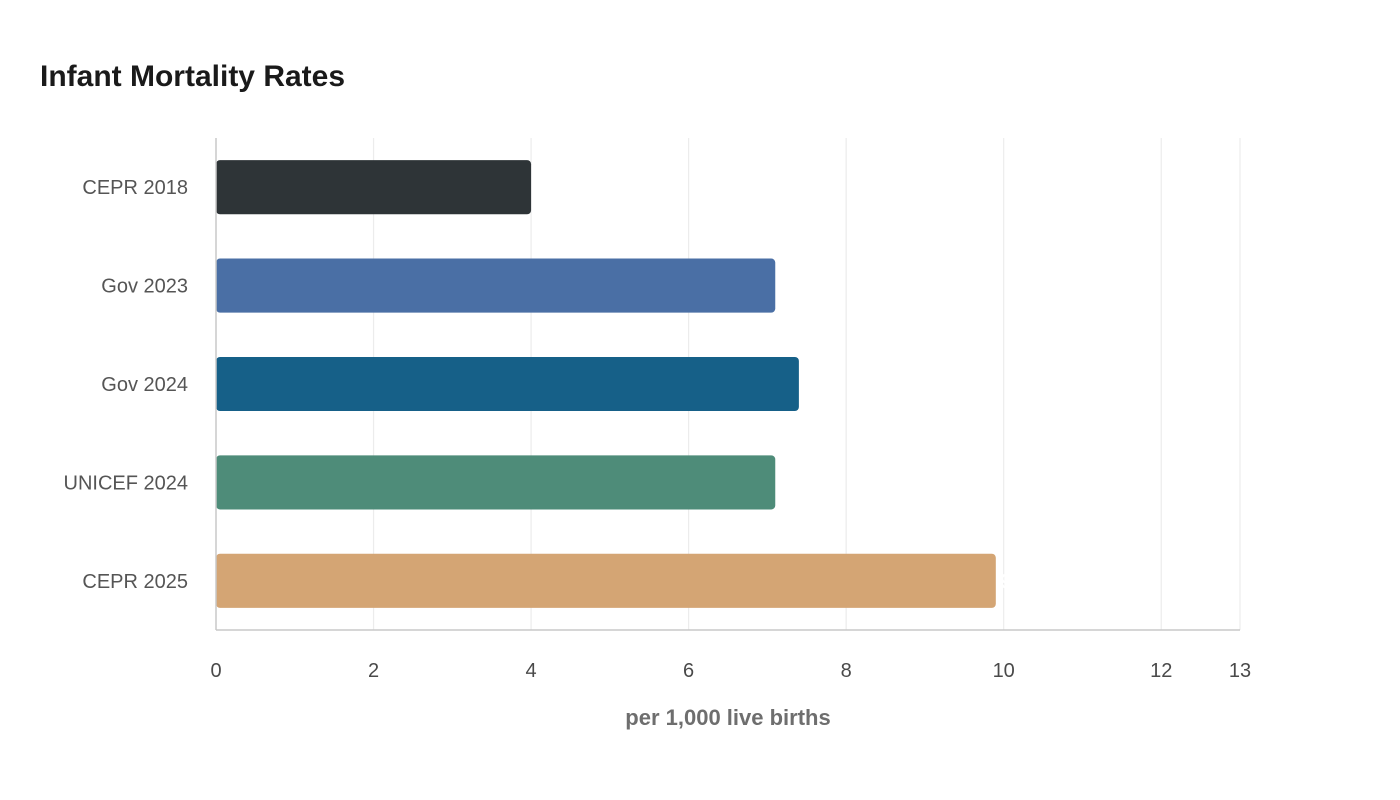 The height and width of the screenshot is (800, 1400). Describe the element at coordinates (727, 717) in the screenshot. I see `x-axis-title: per 1,000 live births` at that location.